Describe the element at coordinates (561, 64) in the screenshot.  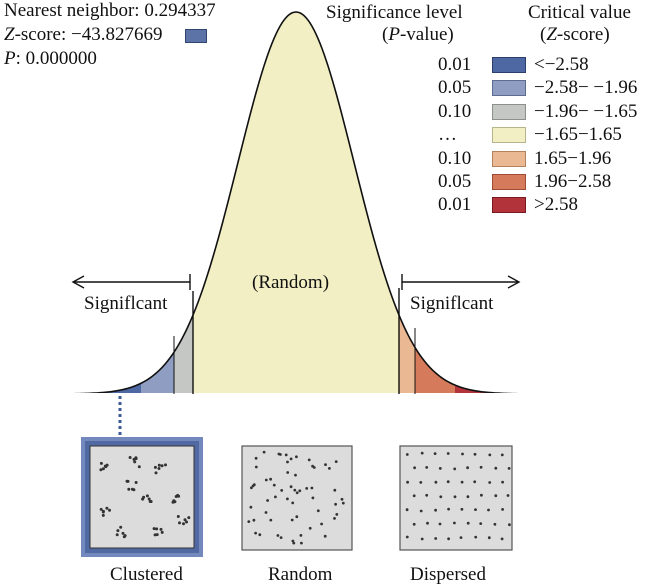
I see `legend-z-range: <−2.58` at that location.